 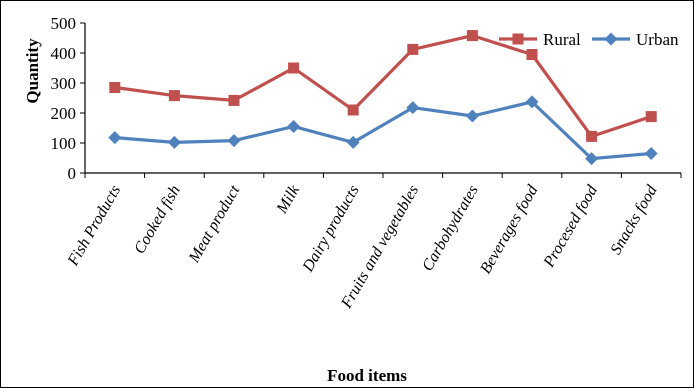 What do you see at coordinates (64, 113) in the screenshot?
I see `y-tick-label: 200` at bounding box center [64, 113].